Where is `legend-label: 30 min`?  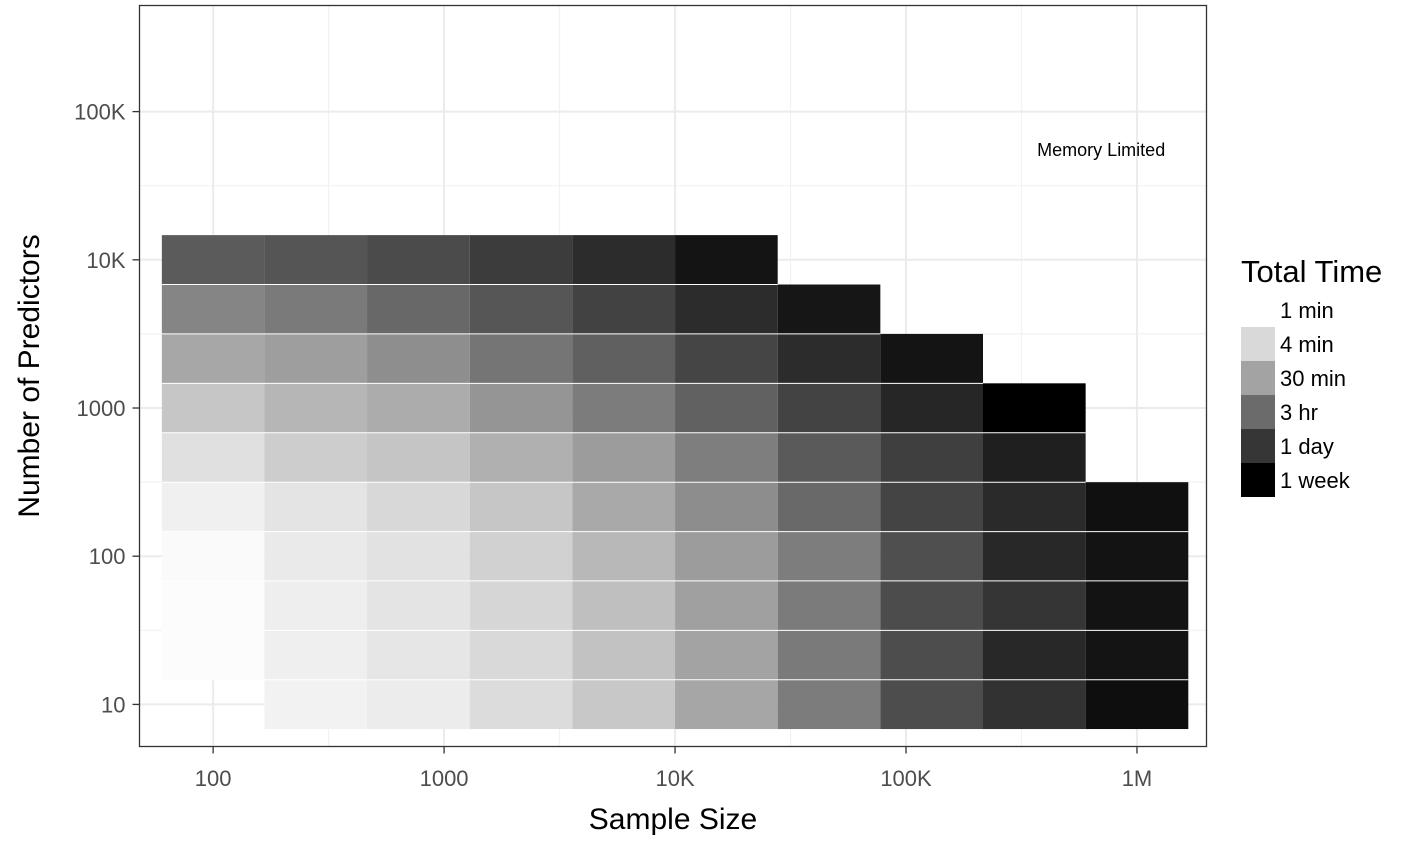 legend-label: 30 min is located at coordinates (1313, 378).